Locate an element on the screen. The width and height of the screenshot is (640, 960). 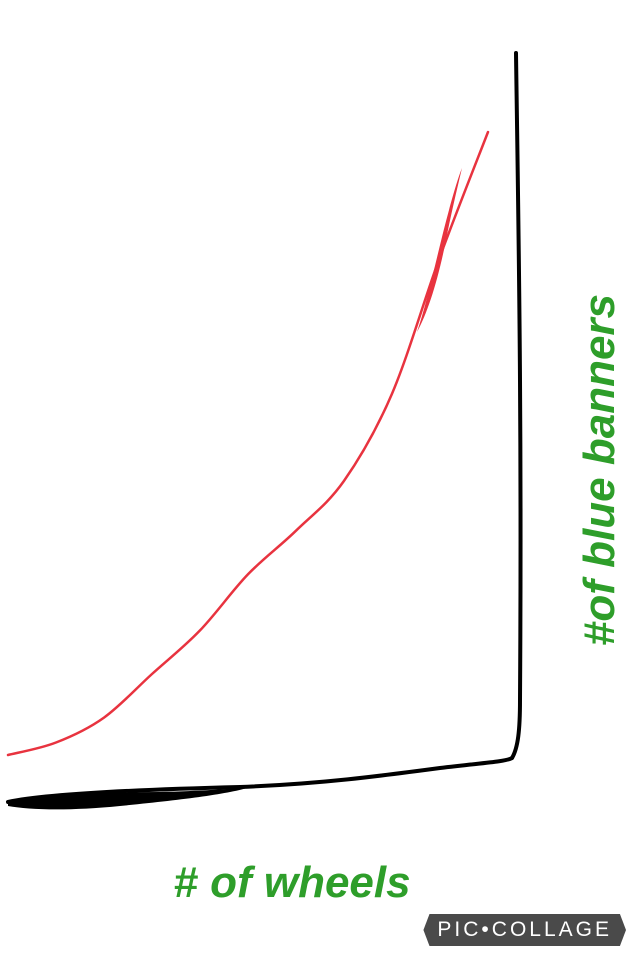
y-axis is located at coordinates (516, 405).